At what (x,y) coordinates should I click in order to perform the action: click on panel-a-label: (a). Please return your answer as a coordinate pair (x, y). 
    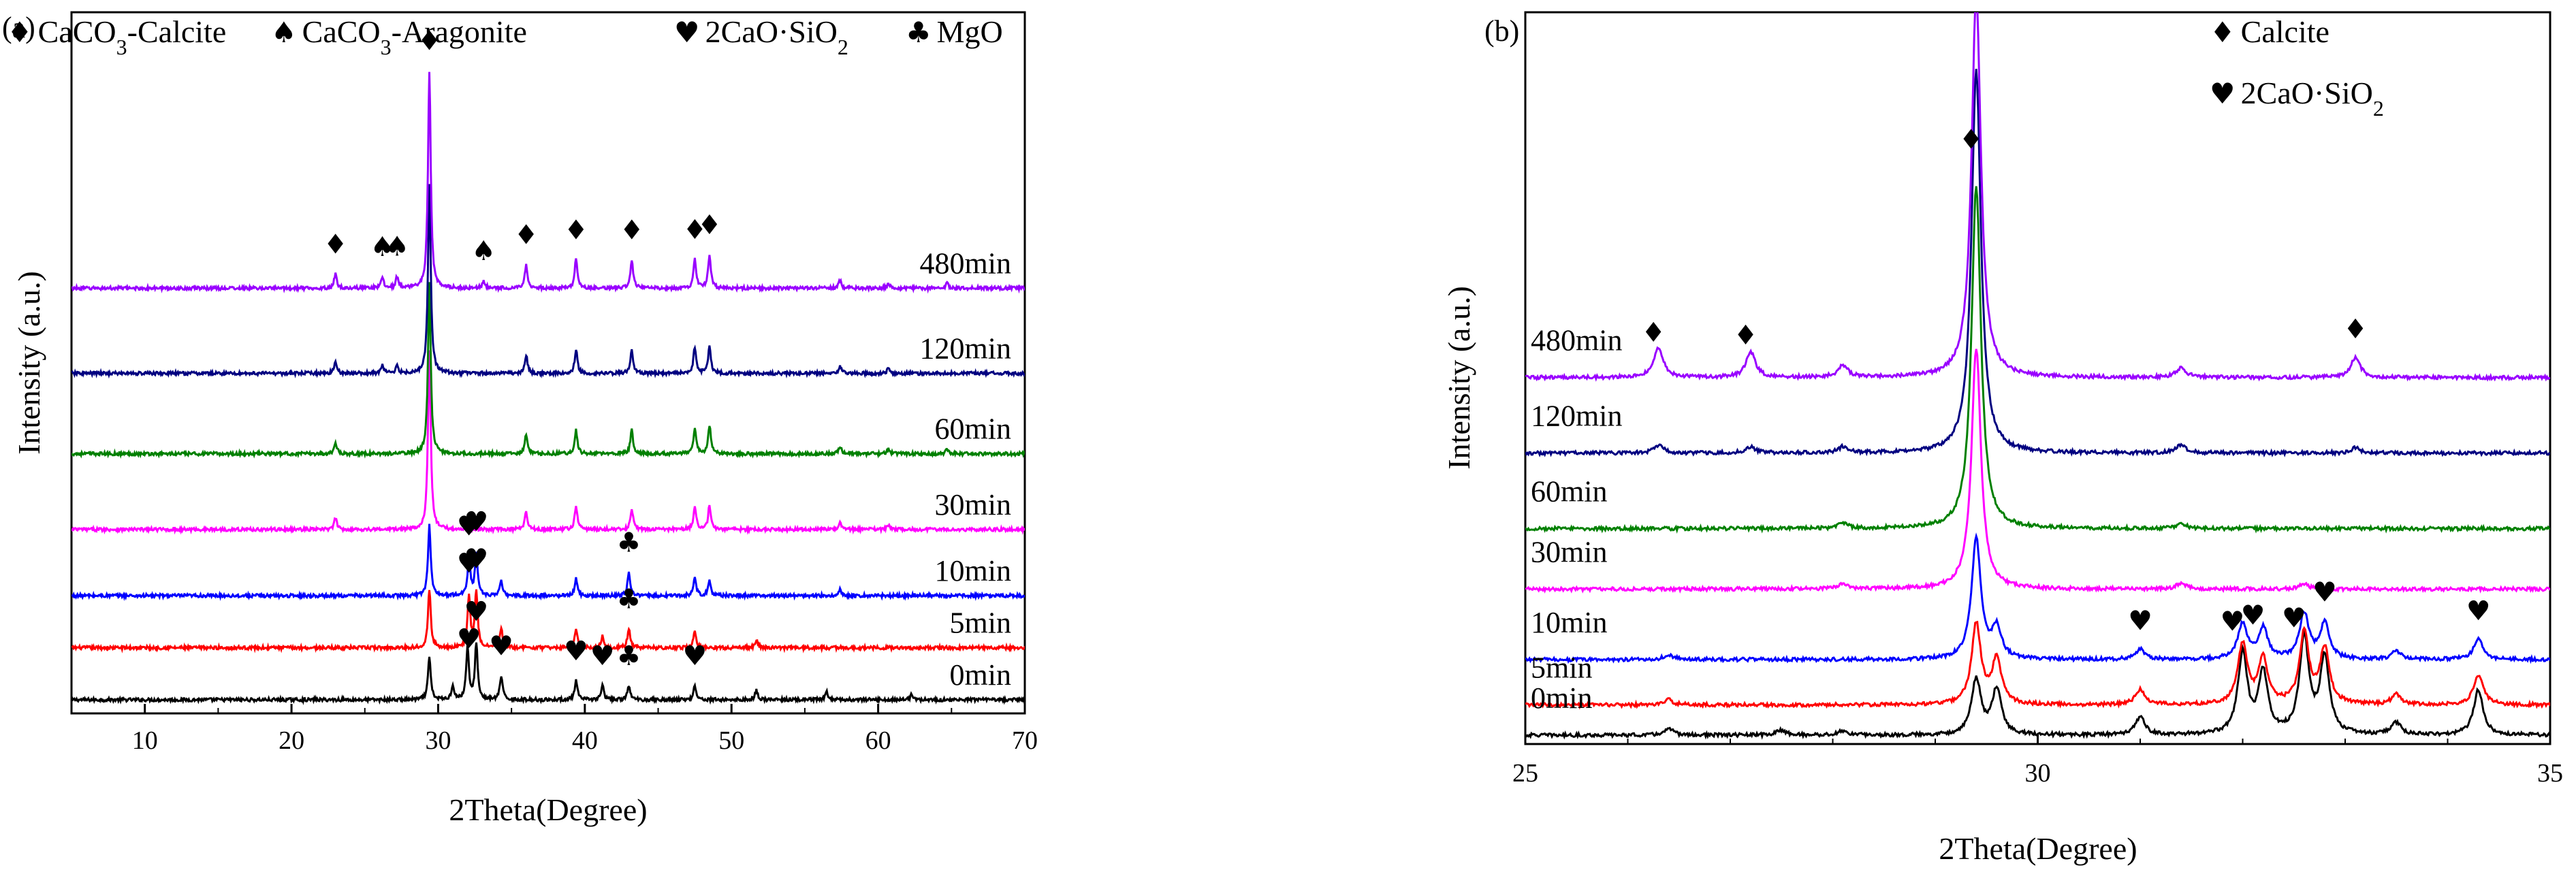
    Looking at the image, I should click on (18, 27).